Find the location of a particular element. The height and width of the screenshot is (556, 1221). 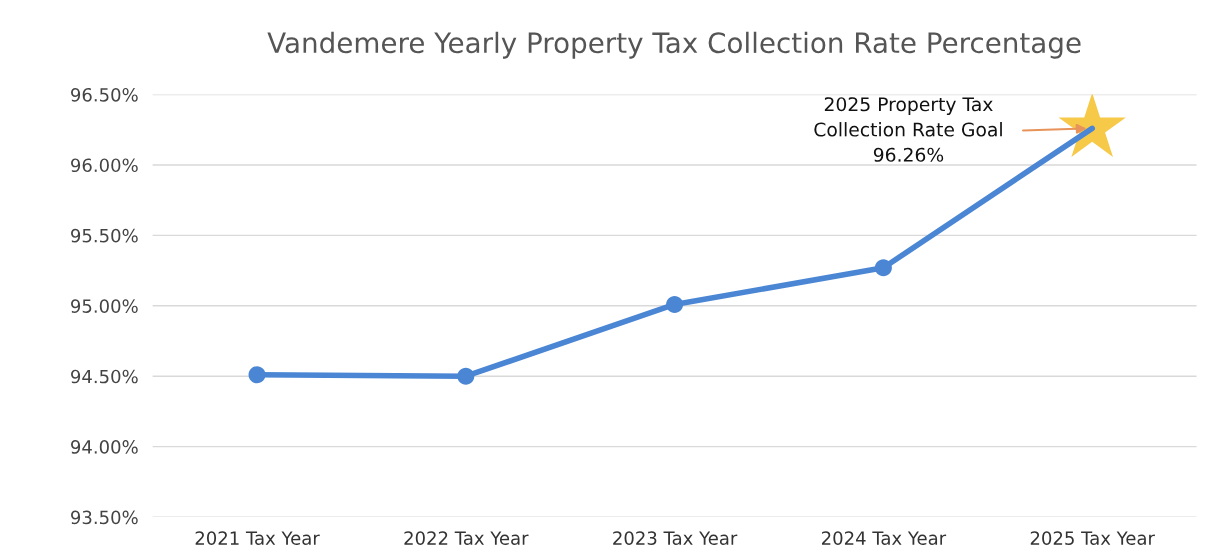

y-tick-label: 96.00% is located at coordinates (104, 165).